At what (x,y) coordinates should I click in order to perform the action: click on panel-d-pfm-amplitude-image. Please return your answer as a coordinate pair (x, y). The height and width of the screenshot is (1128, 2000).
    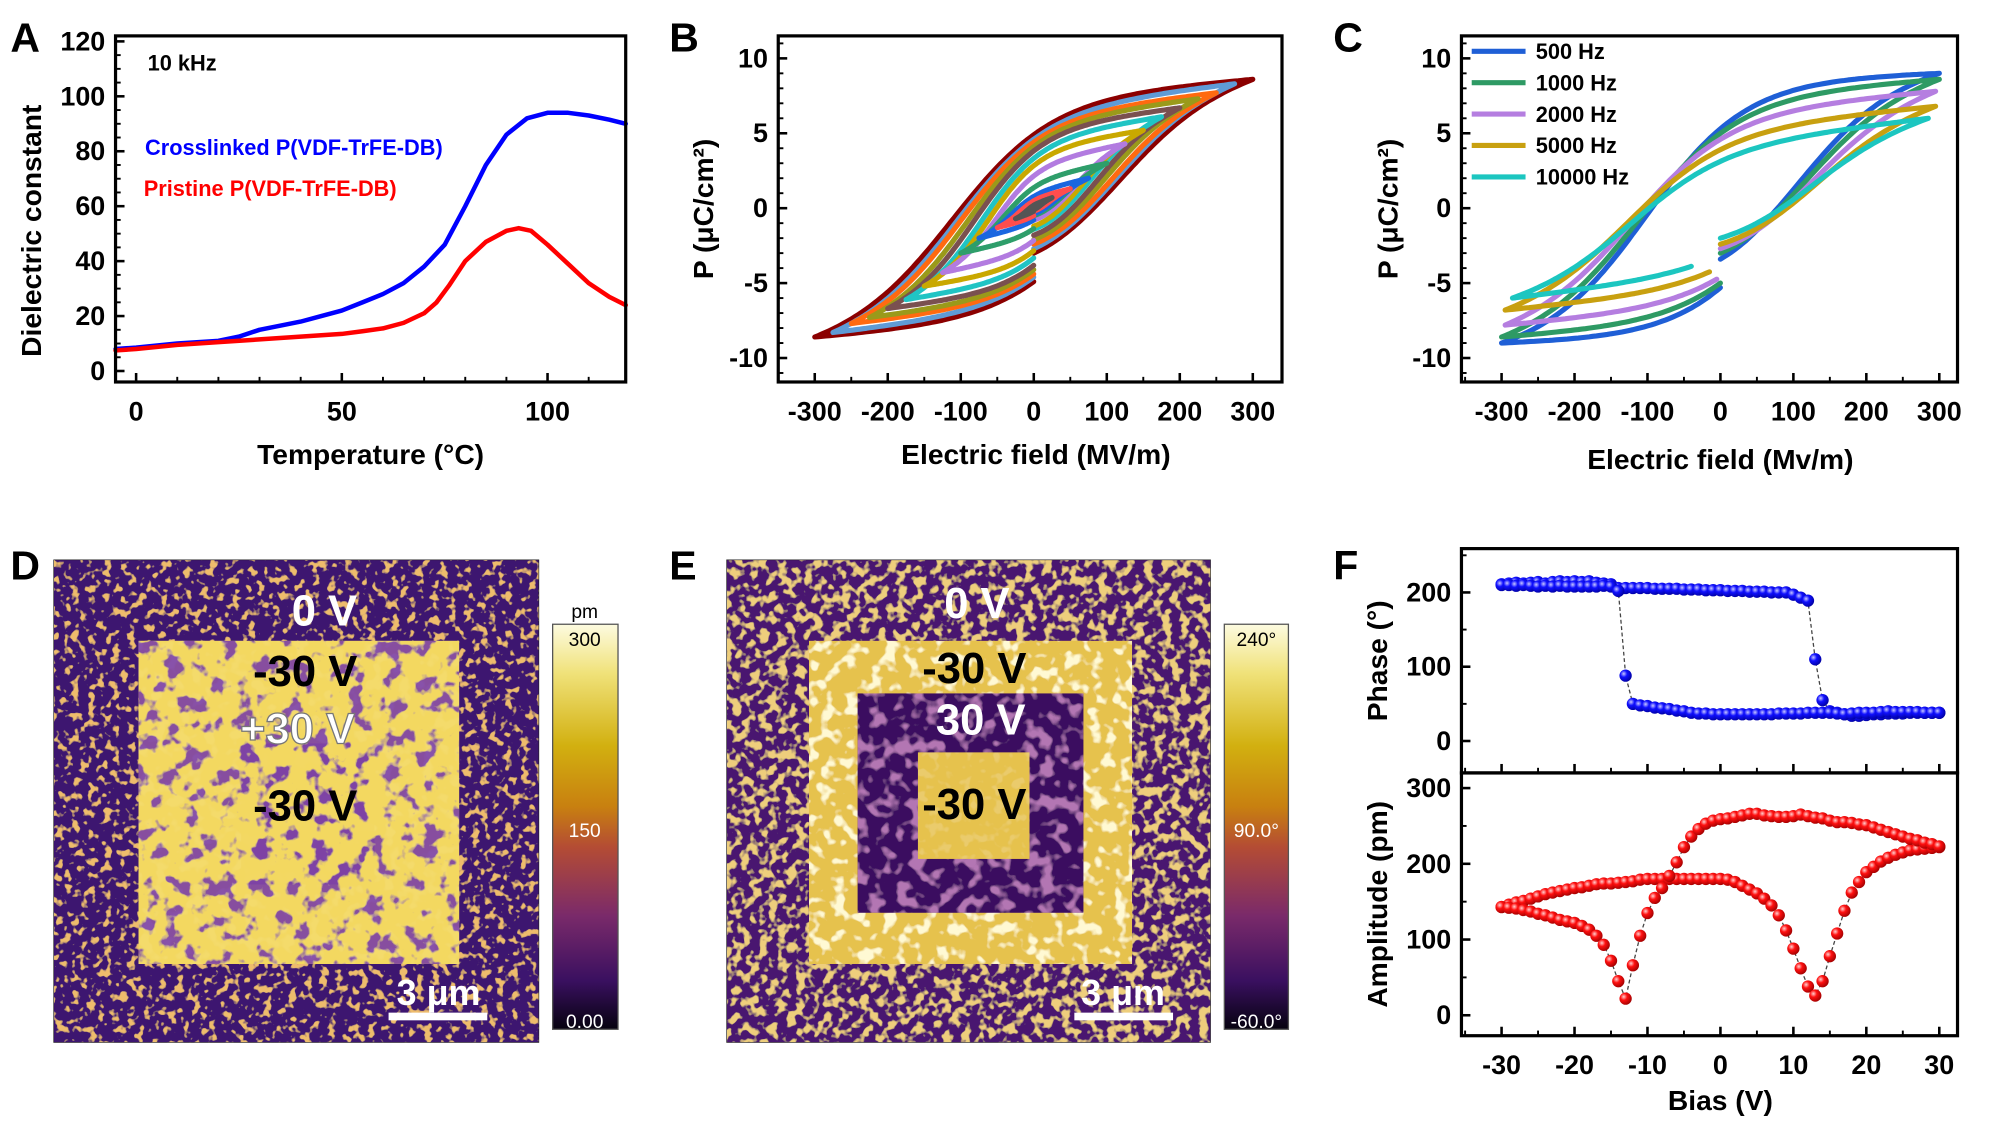
    Looking at the image, I should click on (296, 801).